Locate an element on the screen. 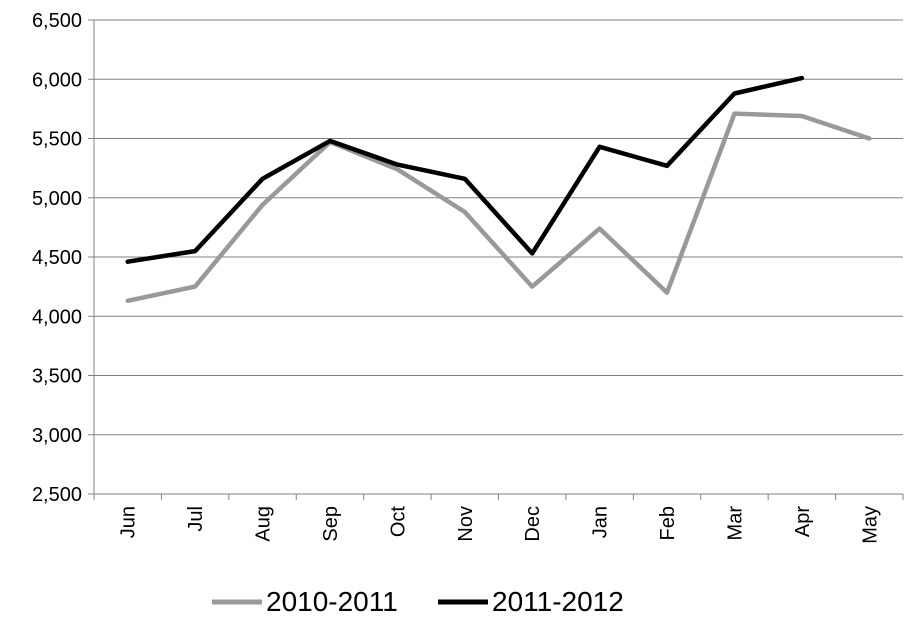 Image resolution: width=907 pixels, height=628 pixels. x-tick-label-dec: Dec is located at coordinates (533, 524).